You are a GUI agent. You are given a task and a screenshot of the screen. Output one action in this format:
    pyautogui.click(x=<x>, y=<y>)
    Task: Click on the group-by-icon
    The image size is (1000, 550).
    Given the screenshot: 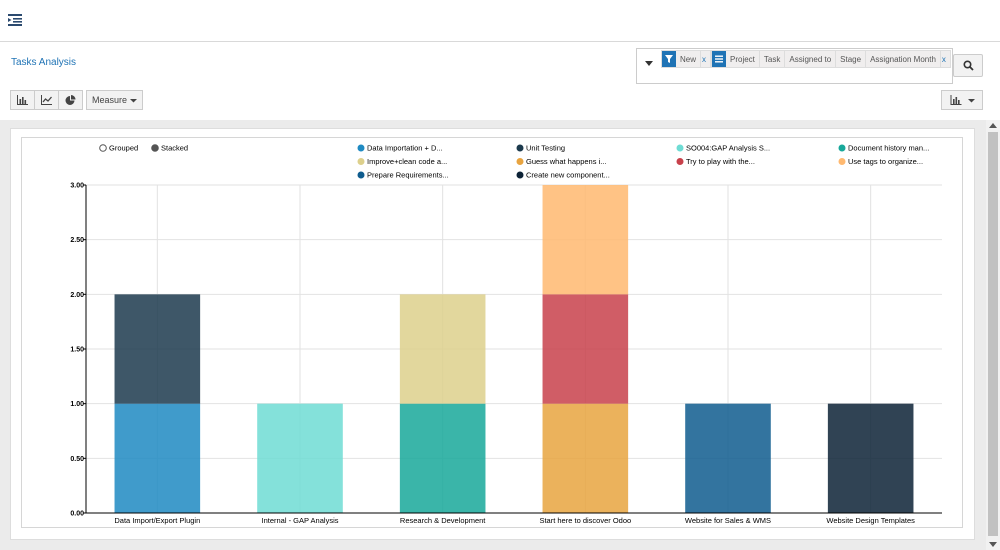 What is the action you would take?
    pyautogui.click(x=719, y=59)
    